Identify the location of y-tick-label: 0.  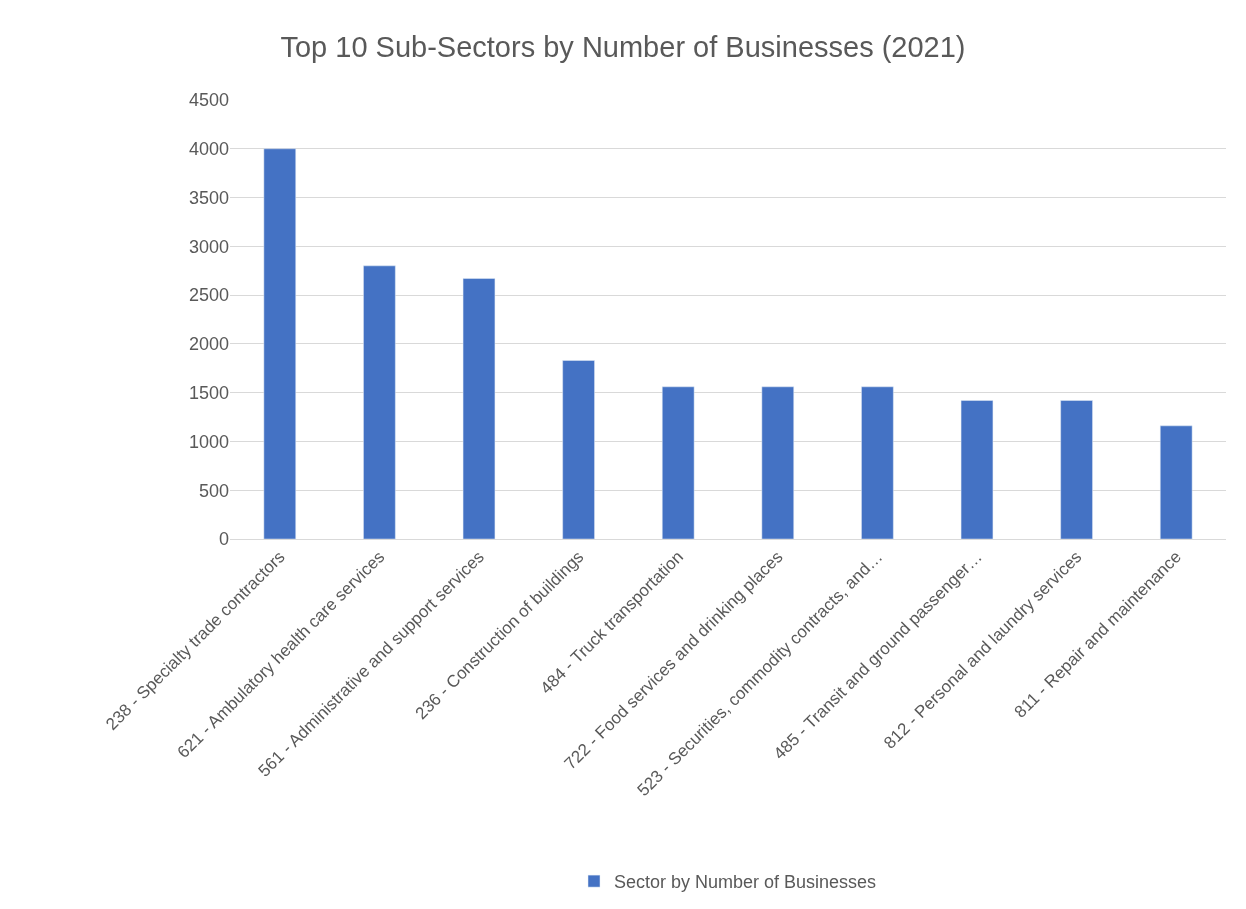
(223, 539).